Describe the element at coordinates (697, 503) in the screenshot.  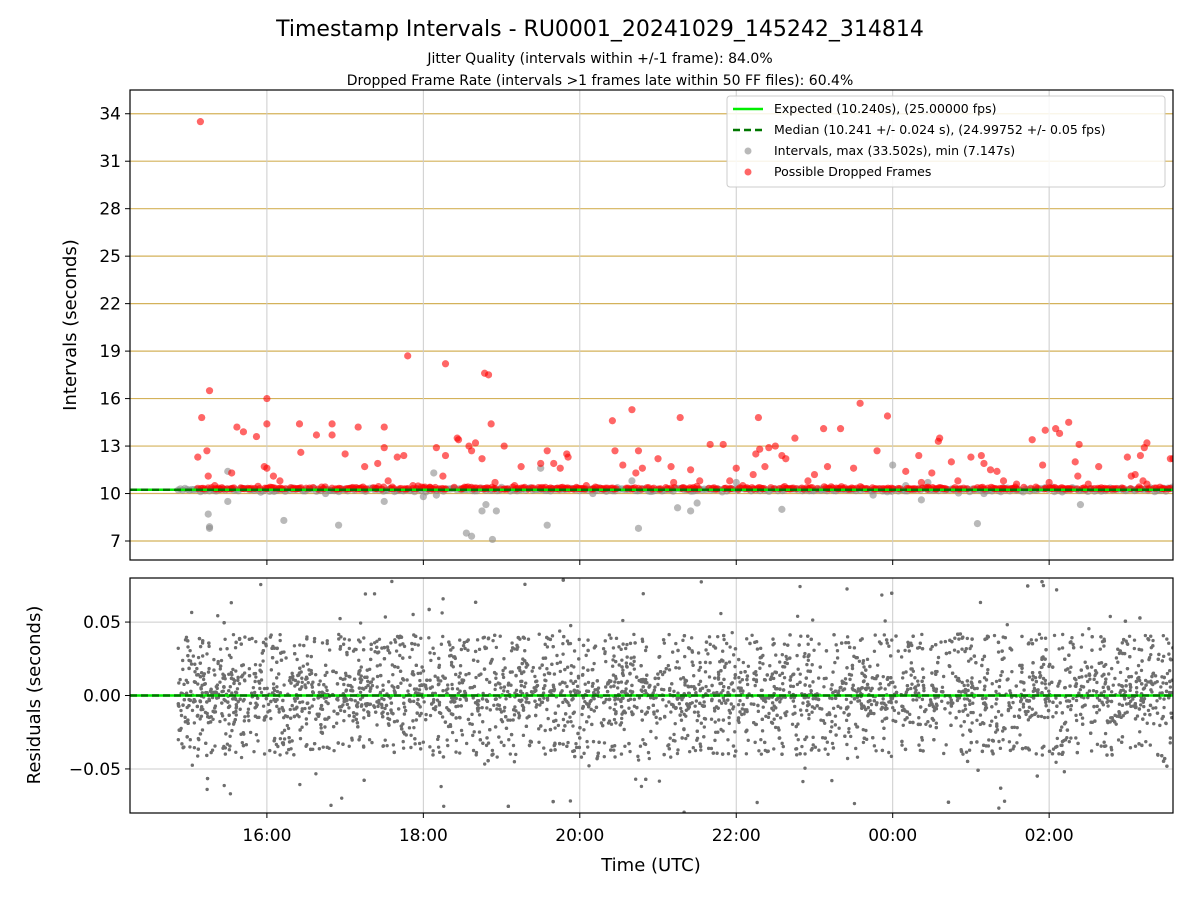
I see `interval-point` at that location.